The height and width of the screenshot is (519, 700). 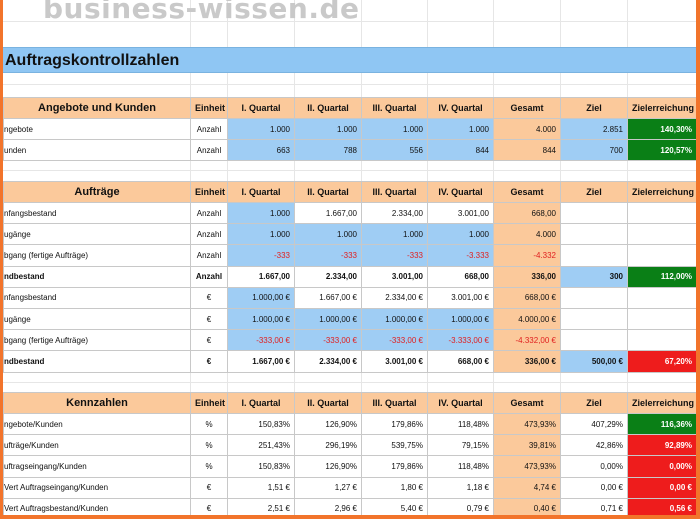 What do you see at coordinates (97, 487) in the screenshot?
I see `row-label: Vert Auftragseingang/Kunden` at bounding box center [97, 487].